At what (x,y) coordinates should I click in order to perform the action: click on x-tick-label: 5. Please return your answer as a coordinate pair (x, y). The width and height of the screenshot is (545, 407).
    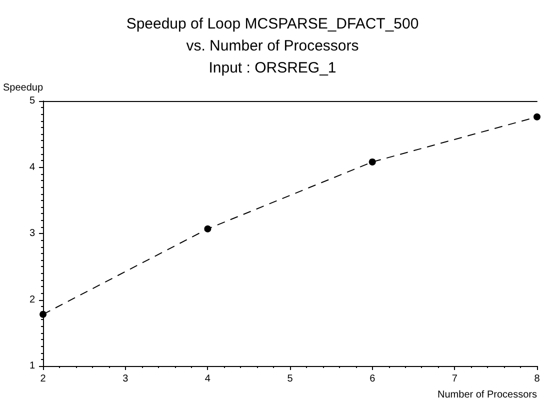
    Looking at the image, I should click on (290, 379).